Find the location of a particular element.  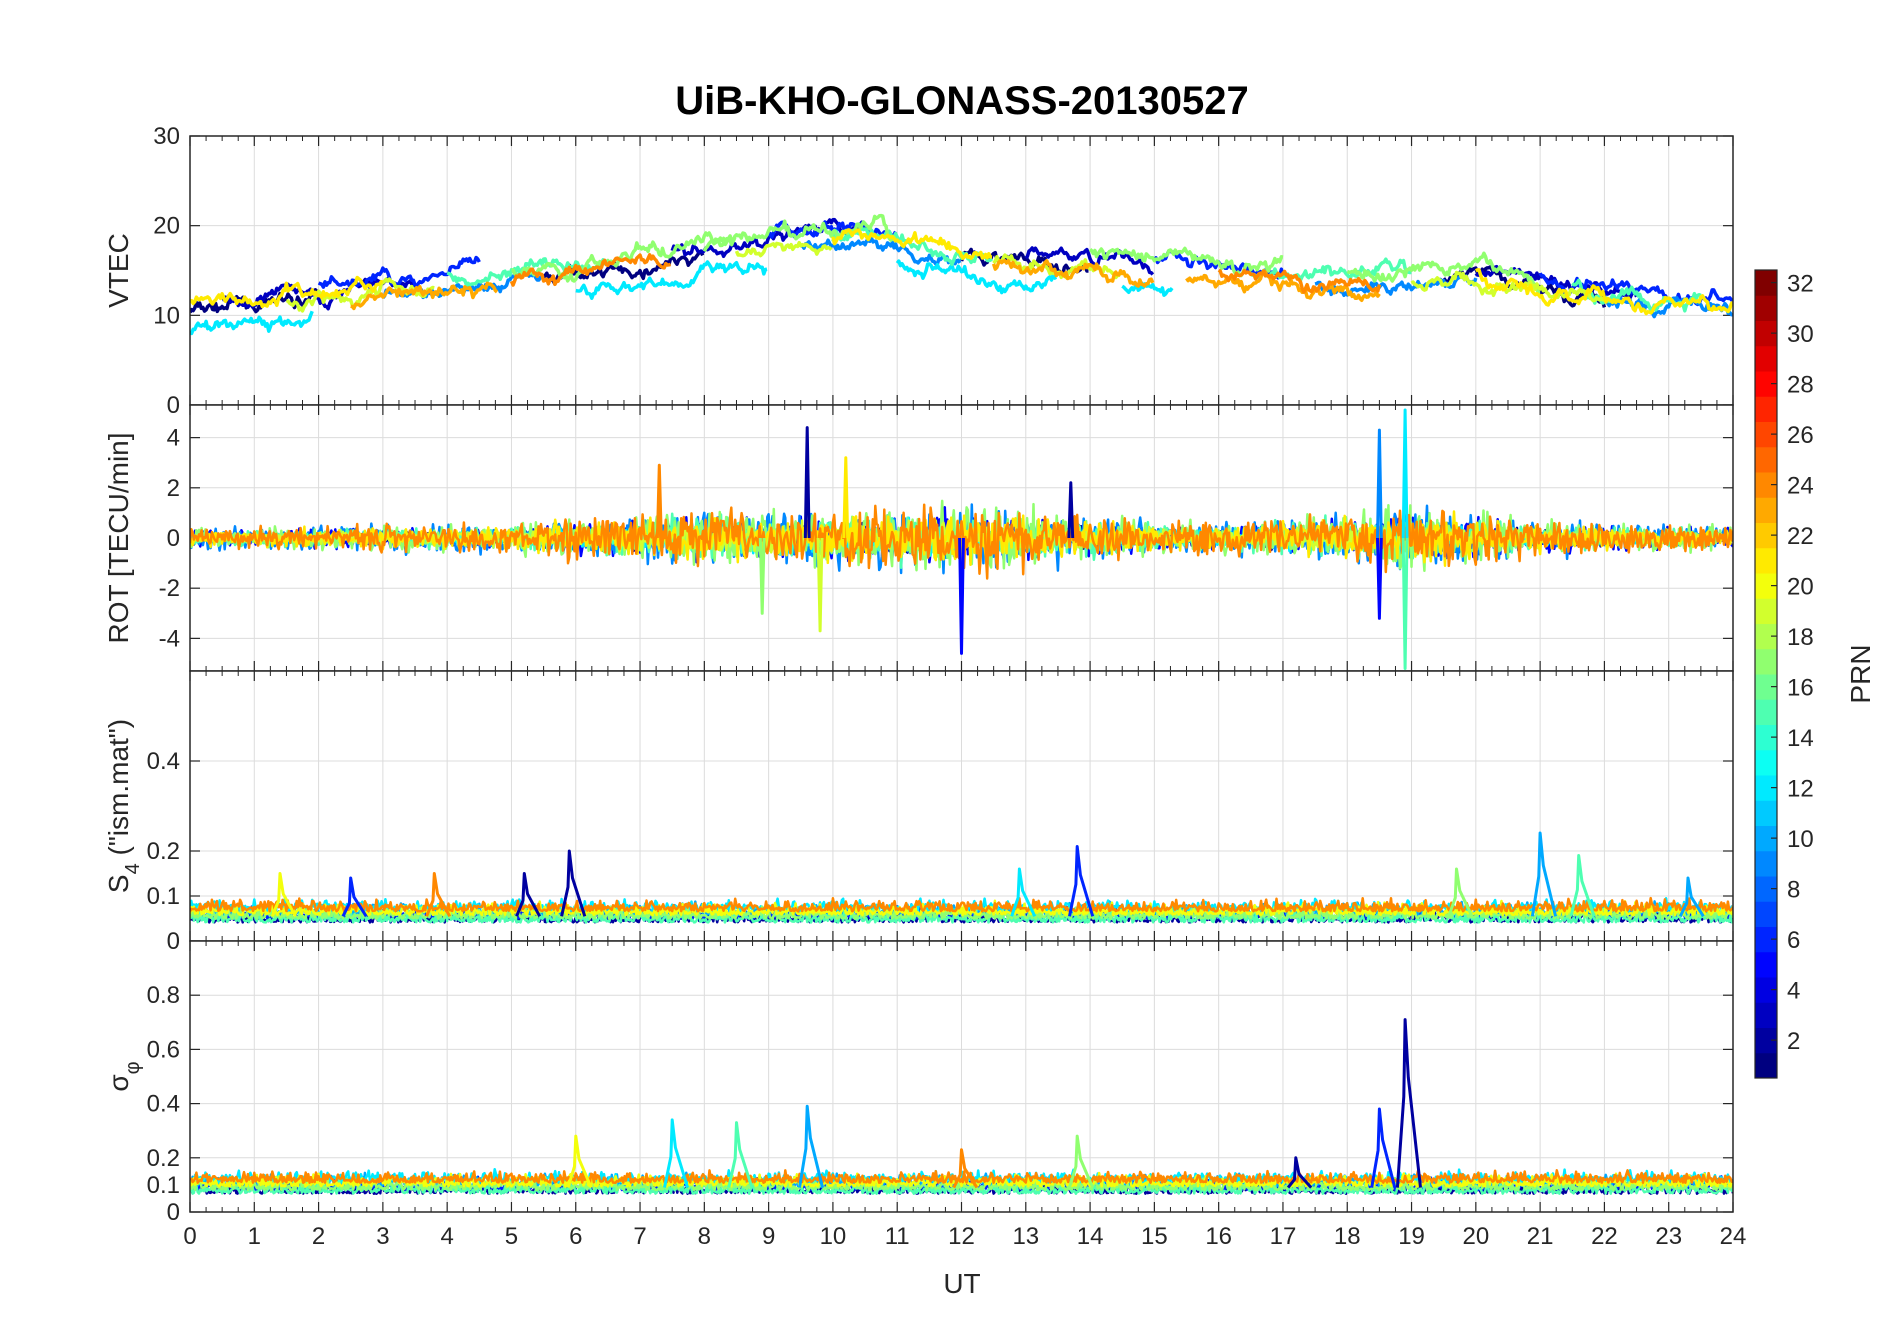

x-tick-label: 7 is located at coordinates (639, 1236).